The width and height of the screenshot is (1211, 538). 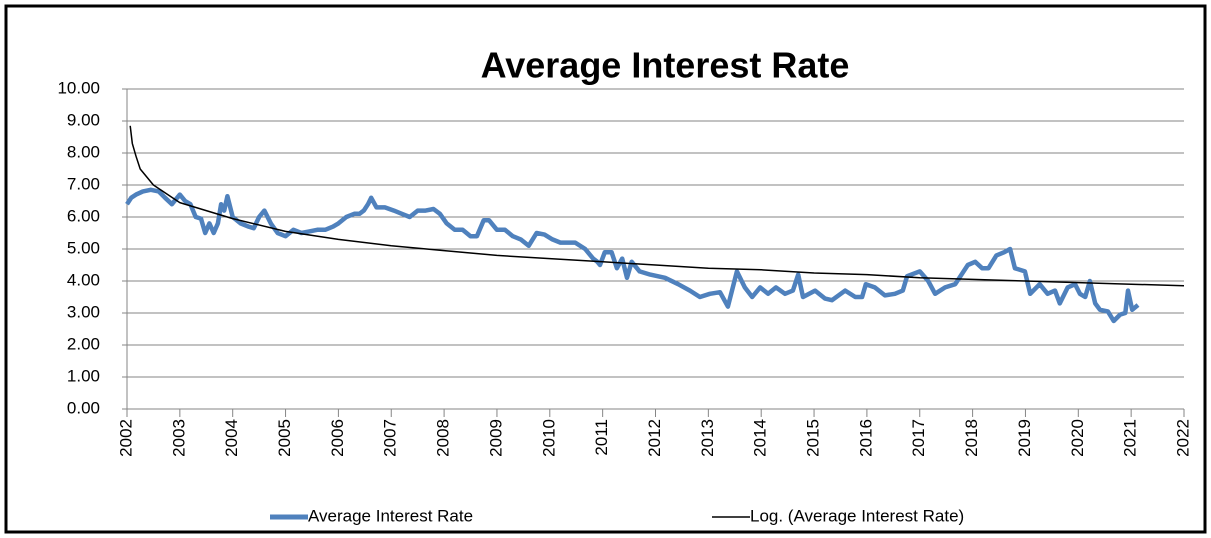 What do you see at coordinates (443, 438) in the screenshot?
I see `x-tick-label: 2008` at bounding box center [443, 438].